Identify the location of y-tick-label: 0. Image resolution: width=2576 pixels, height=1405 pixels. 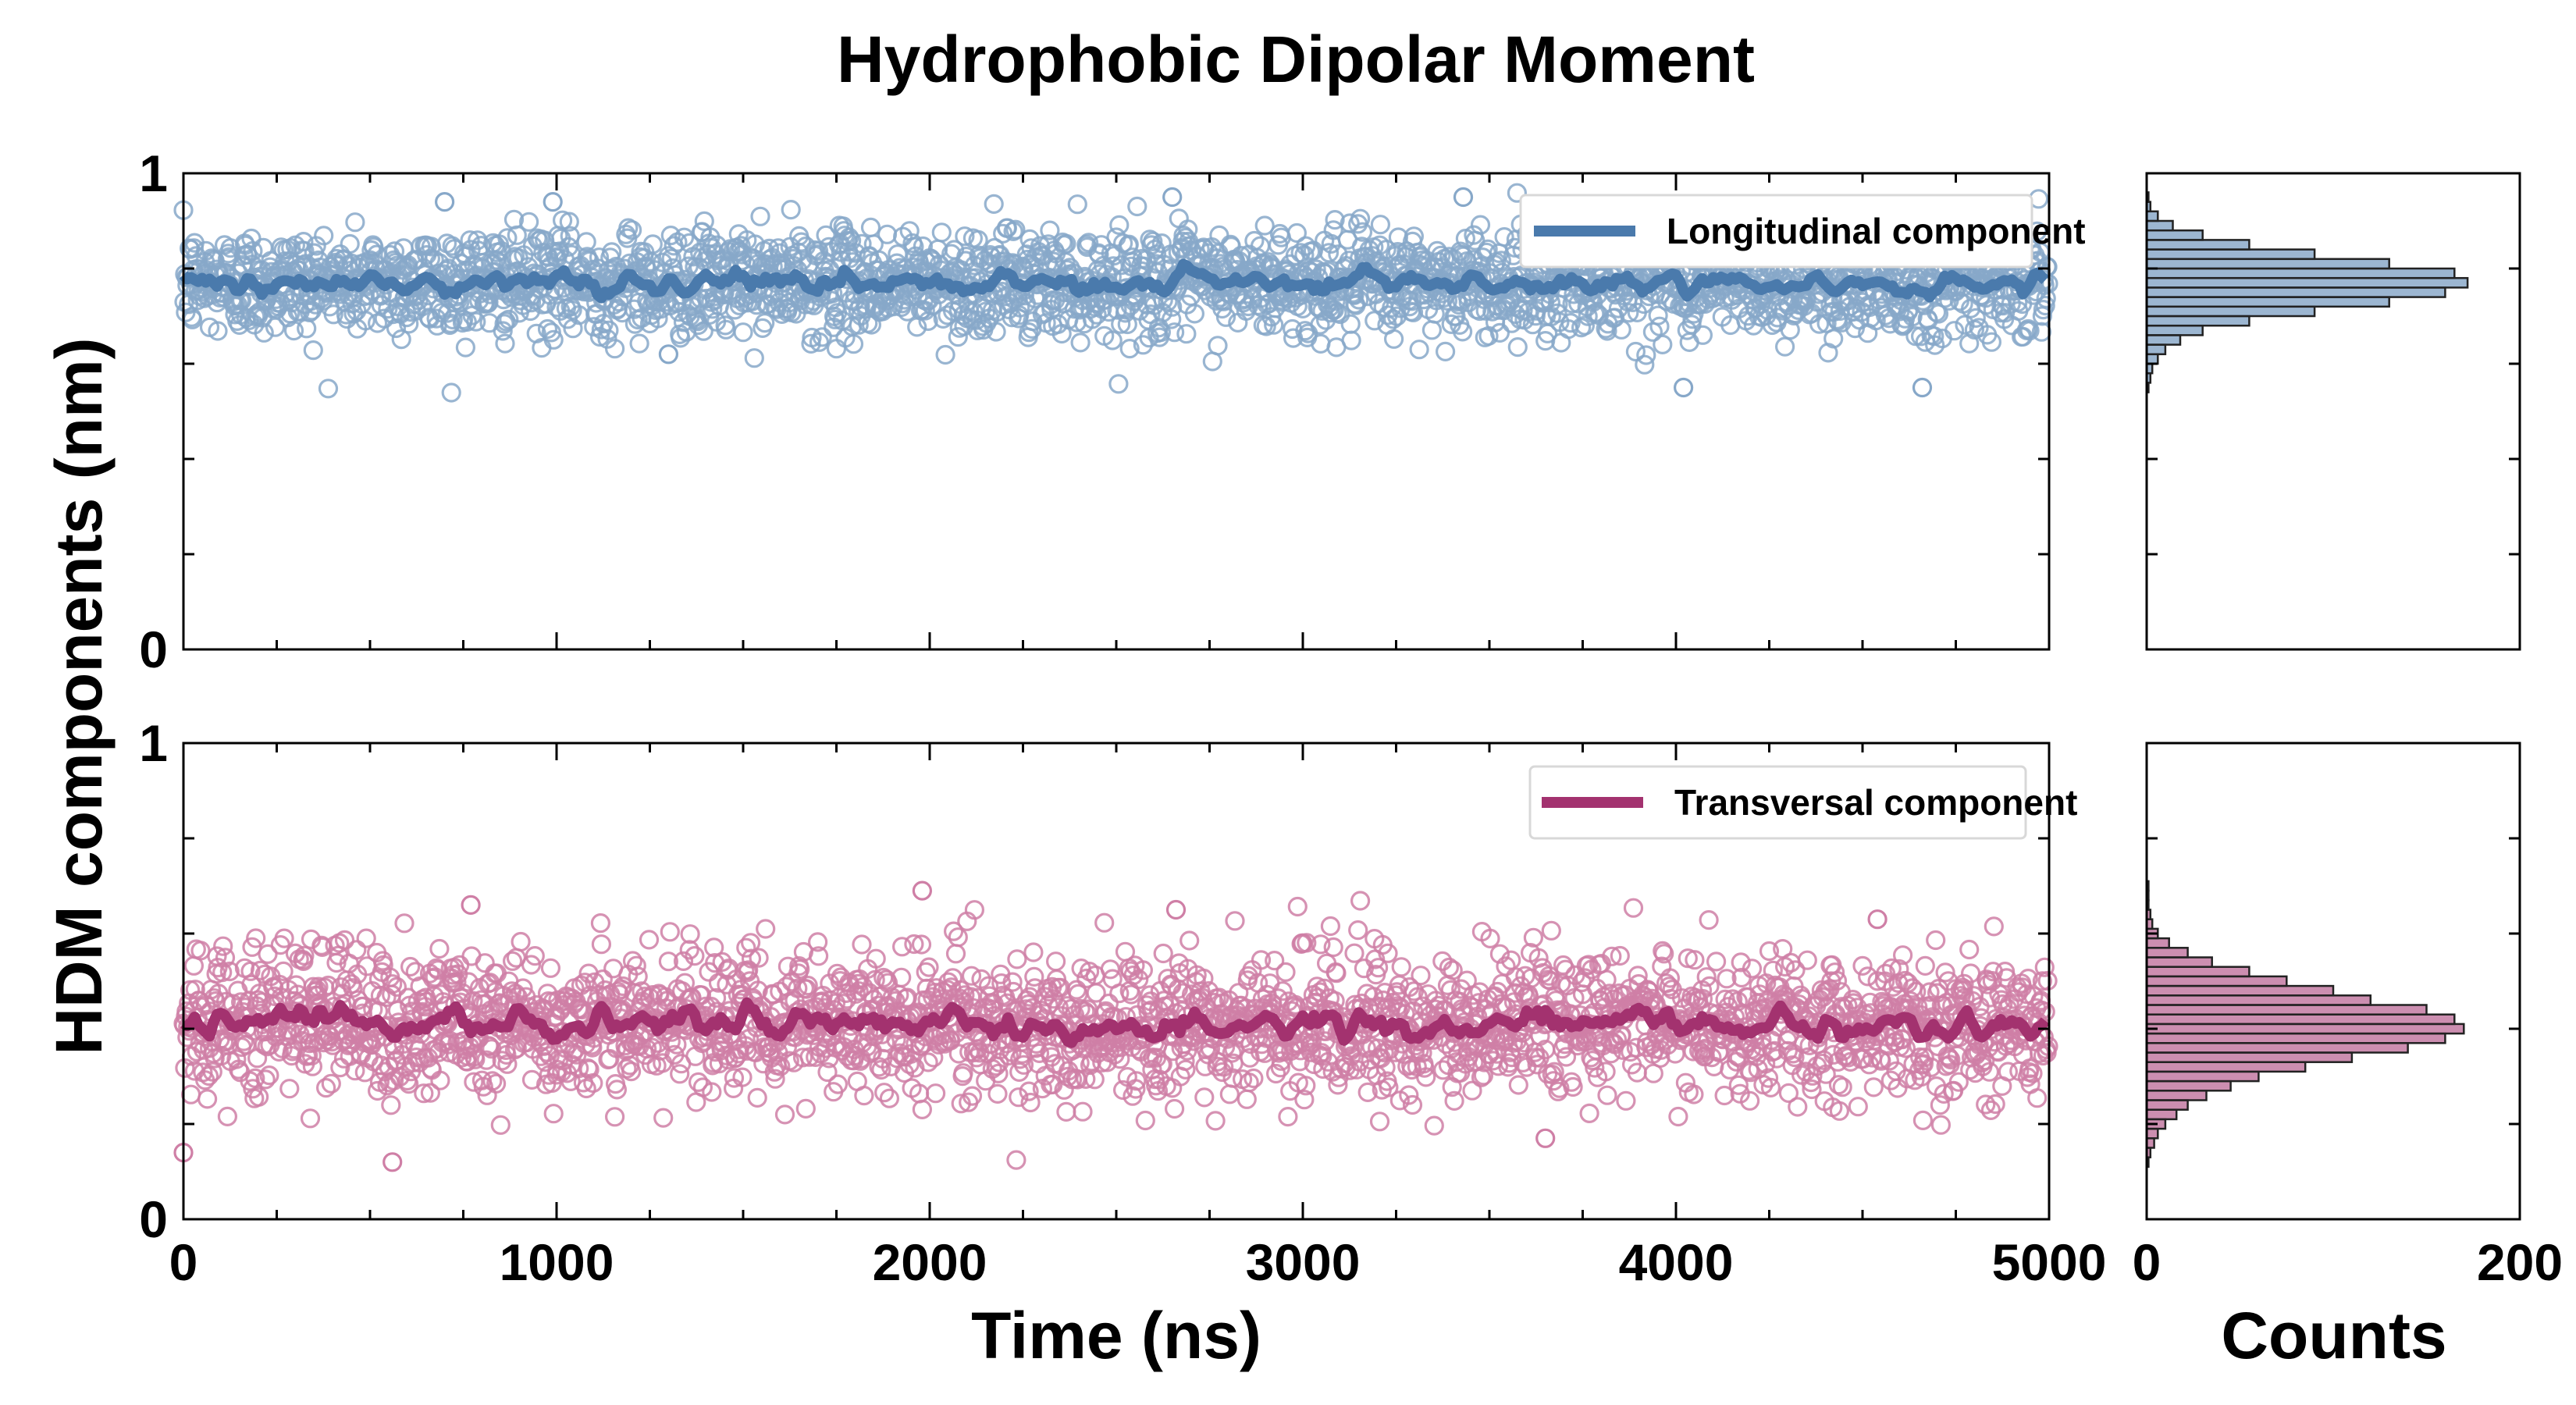
(153, 649).